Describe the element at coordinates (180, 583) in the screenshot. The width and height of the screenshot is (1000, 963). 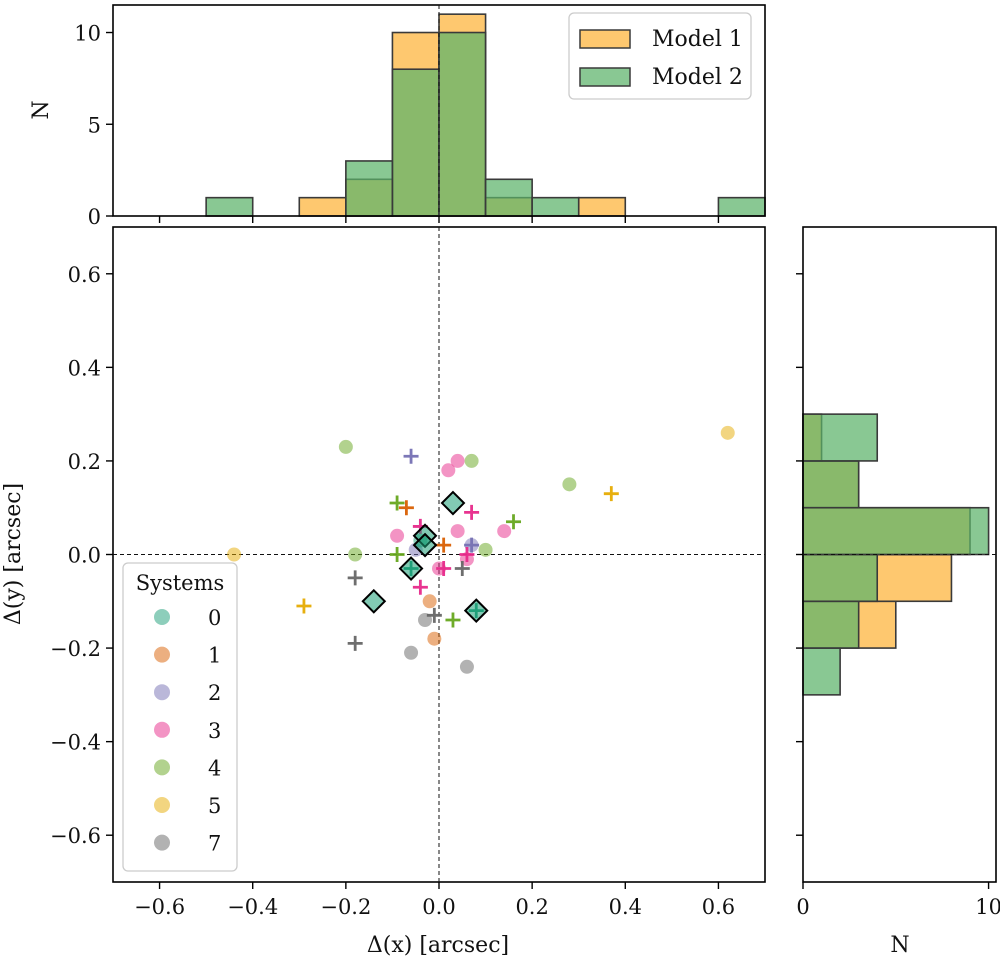
I see `systems-legend-title: Systems` at that location.